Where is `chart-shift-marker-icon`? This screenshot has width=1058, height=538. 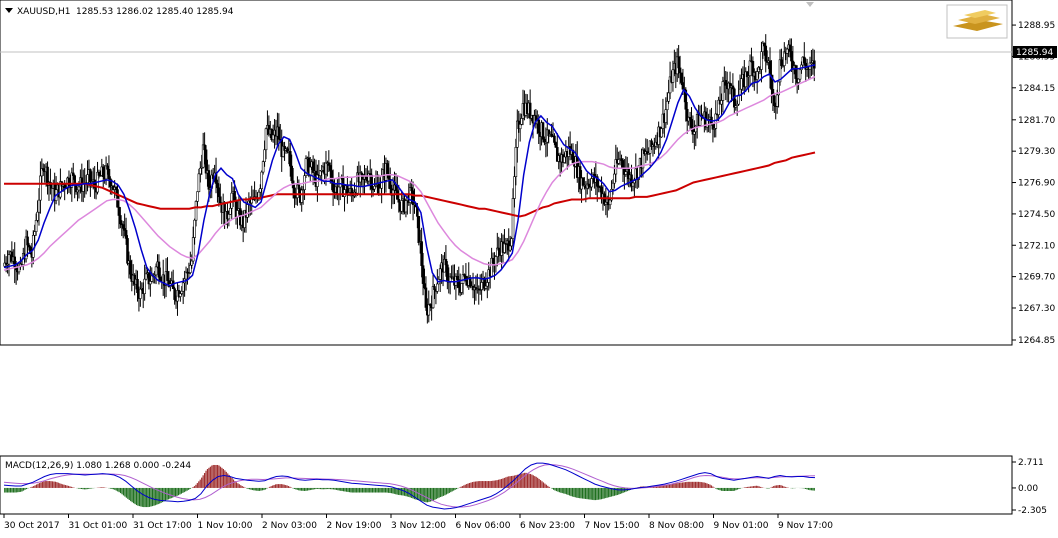
chart-shift-marker-icon is located at coordinates (810, 4).